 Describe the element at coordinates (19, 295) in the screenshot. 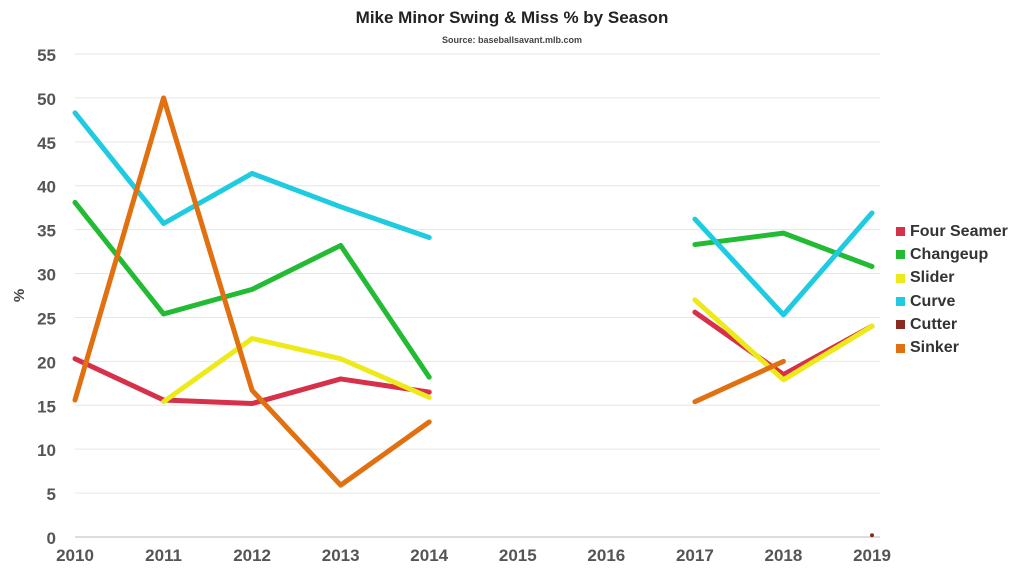

I see `y-axis-label: %` at that location.